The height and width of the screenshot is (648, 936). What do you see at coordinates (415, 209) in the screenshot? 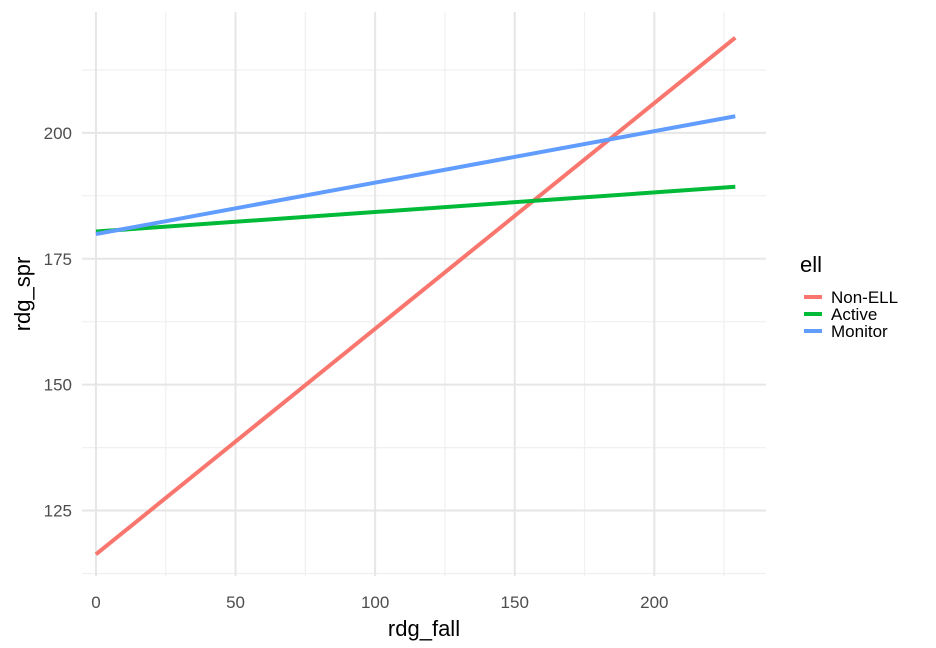
I see `series-line-active` at bounding box center [415, 209].